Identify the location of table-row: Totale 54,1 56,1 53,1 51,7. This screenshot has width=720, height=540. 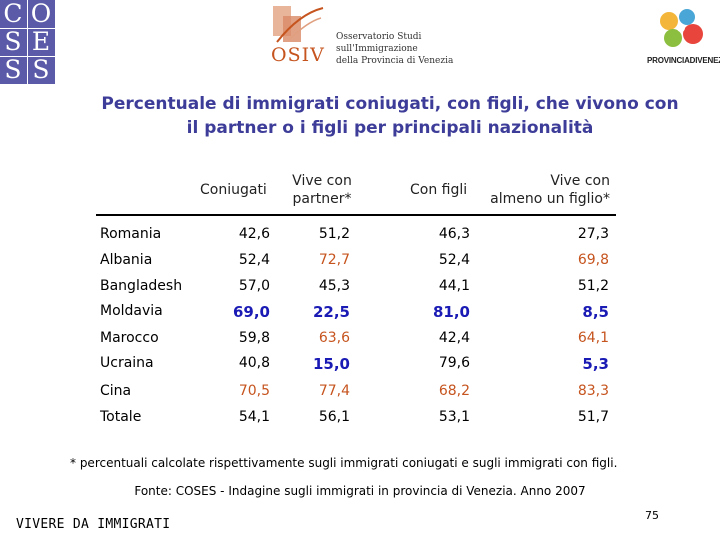
(360, 422).